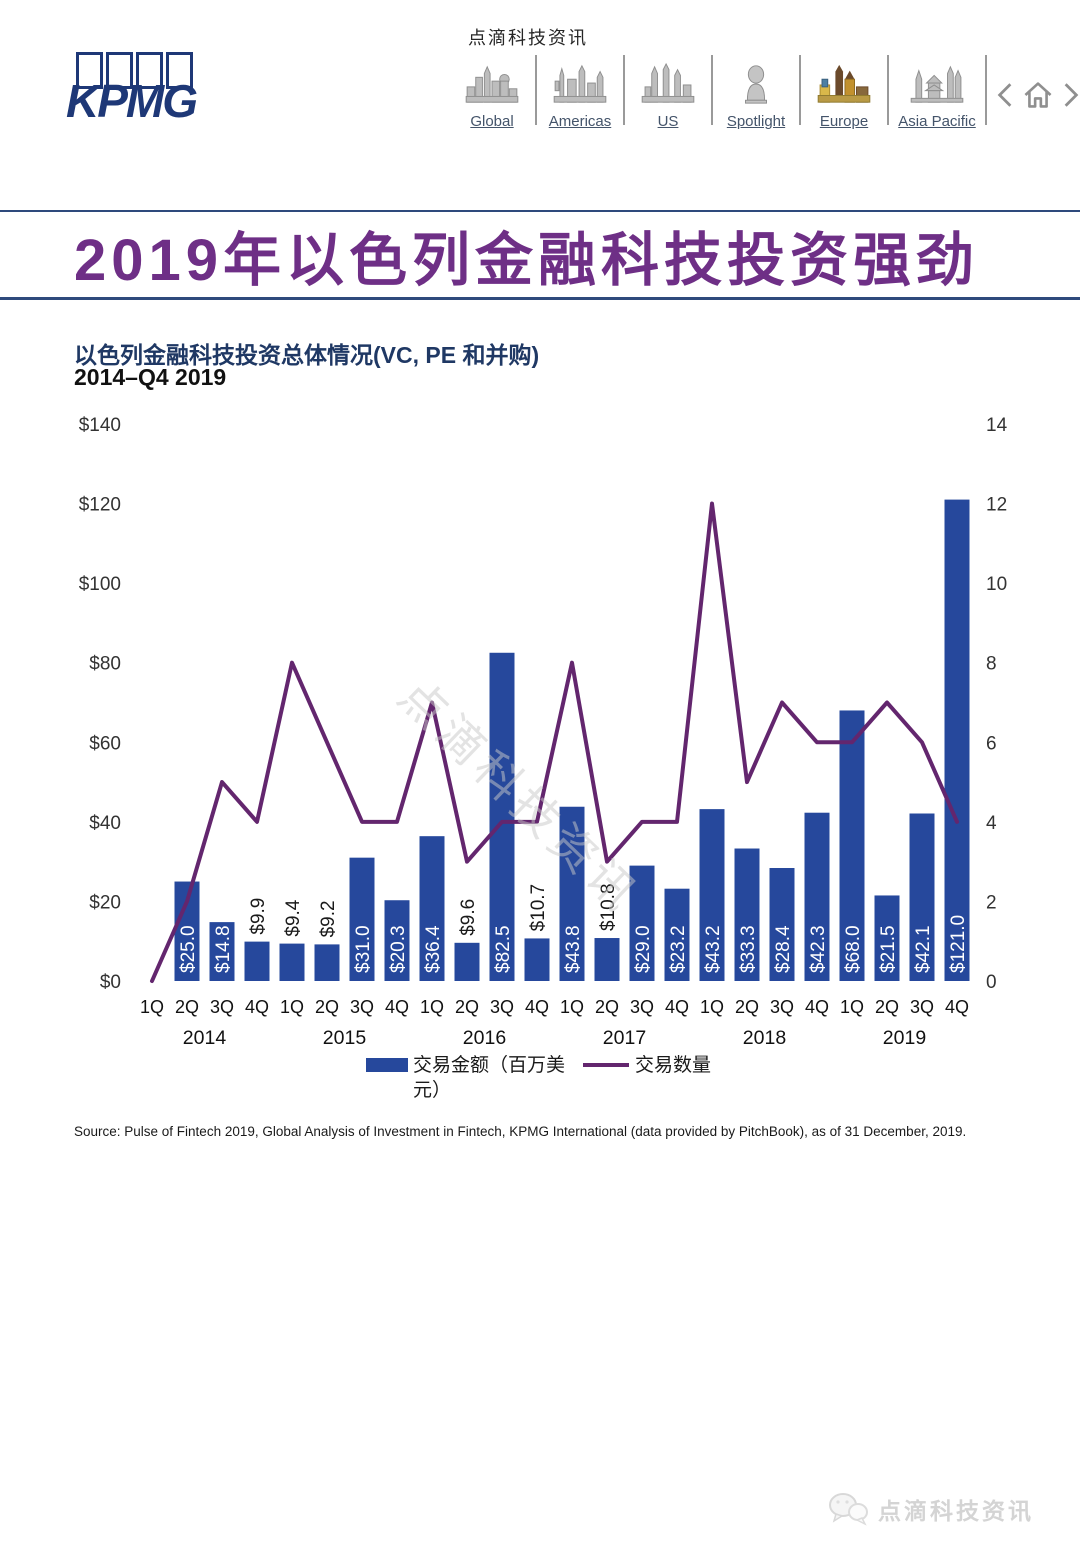 This screenshot has height=1552, width=1080. I want to click on legend-item-deal-count: 交易数量, so click(647, 1065).